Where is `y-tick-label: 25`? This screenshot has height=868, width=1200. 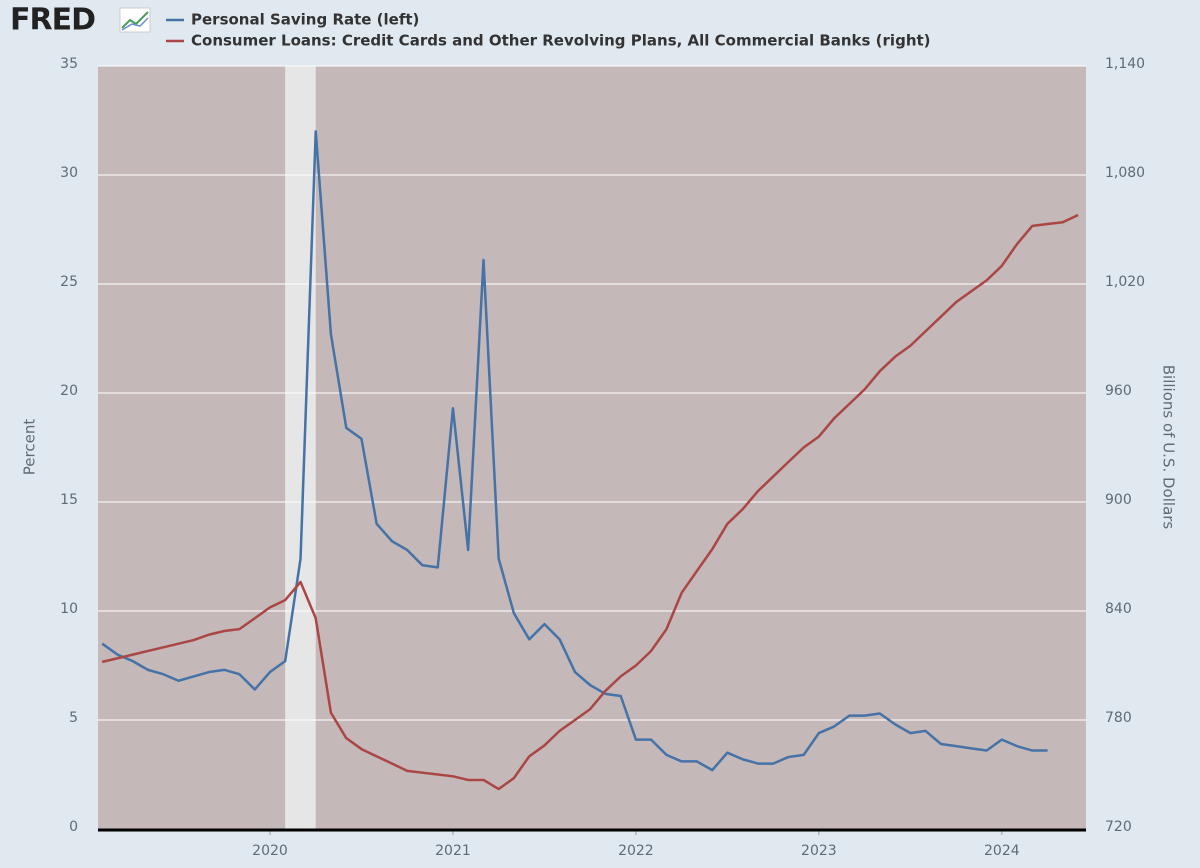 y-tick-label: 25 is located at coordinates (69, 282).